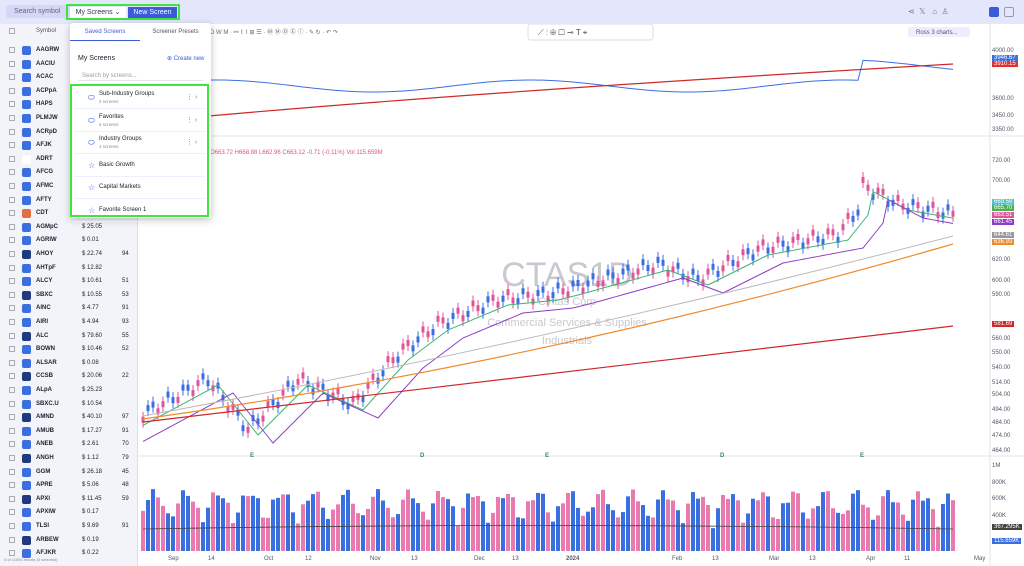 The width and height of the screenshot is (1024, 566). Describe the element at coordinates (39, 11) in the screenshot. I see `search-input: Search symbol` at that location.